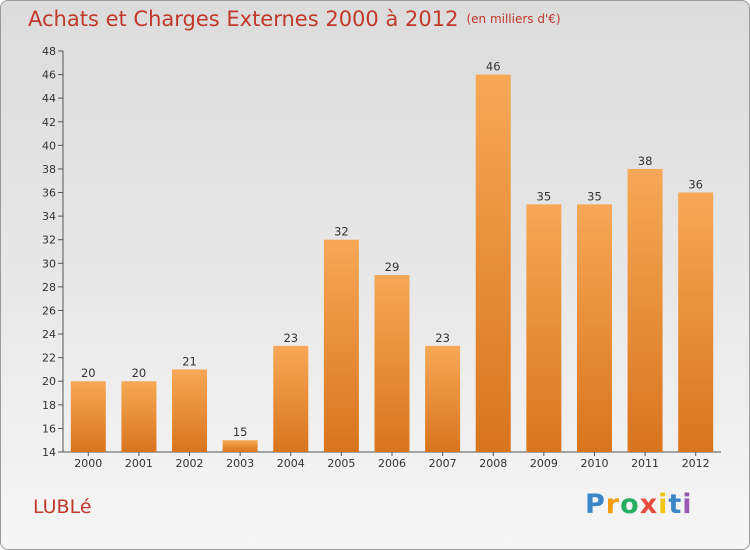 The image size is (750, 550). Describe the element at coordinates (49, 428) in the screenshot. I see `y-tick-label: 16` at that location.